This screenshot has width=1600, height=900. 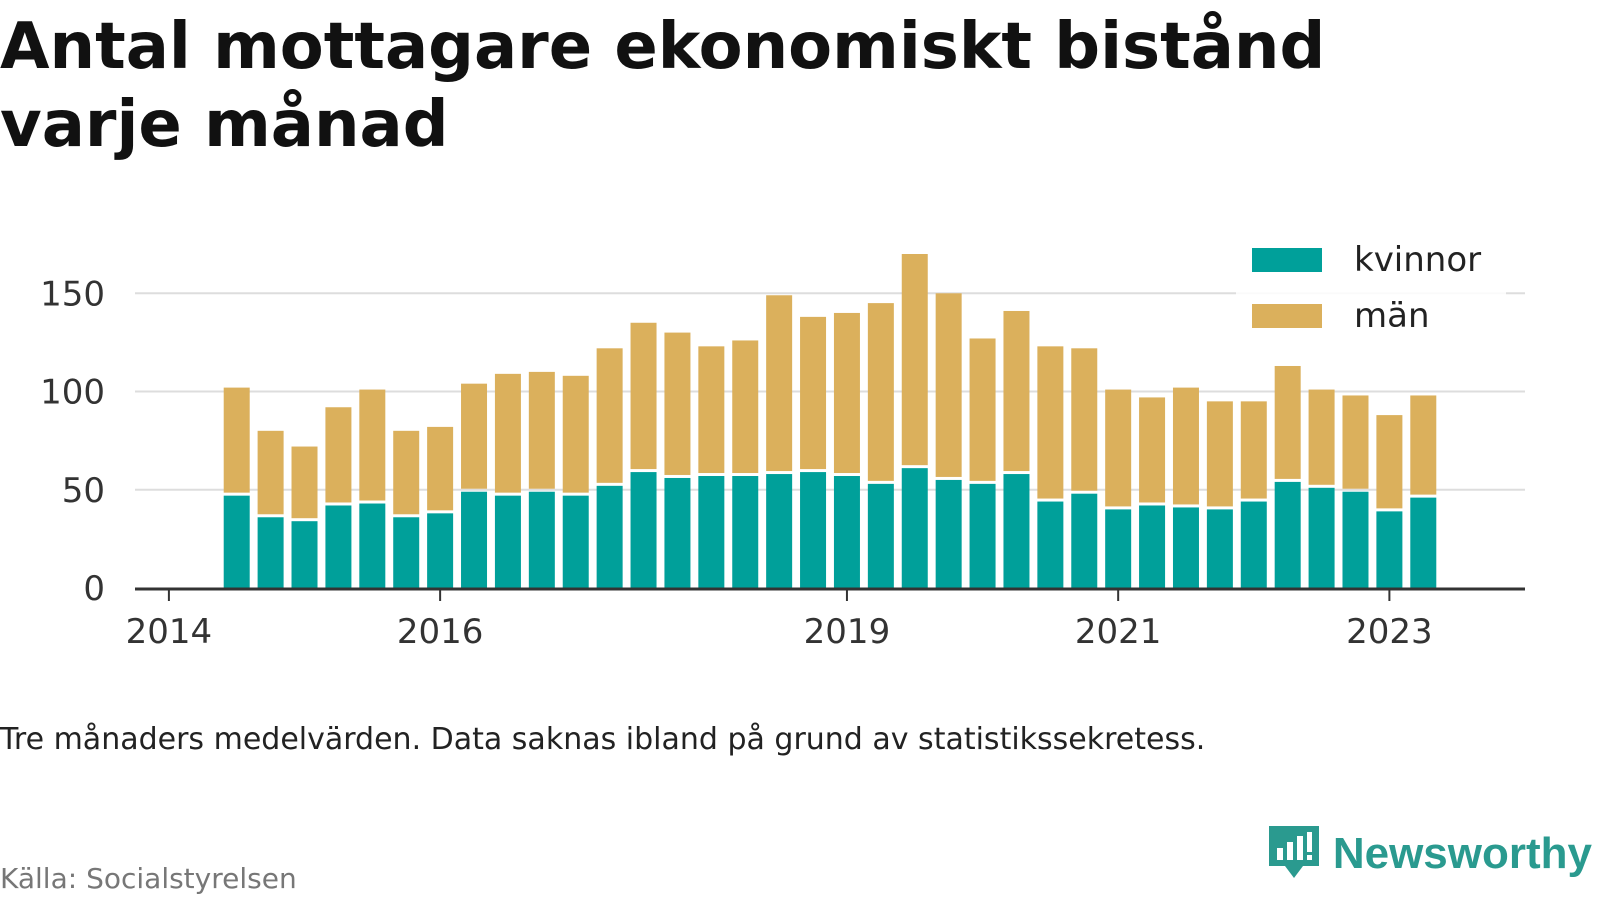 What do you see at coordinates (847, 632) in the screenshot?
I see `x-tick-label: 2019` at bounding box center [847, 632].